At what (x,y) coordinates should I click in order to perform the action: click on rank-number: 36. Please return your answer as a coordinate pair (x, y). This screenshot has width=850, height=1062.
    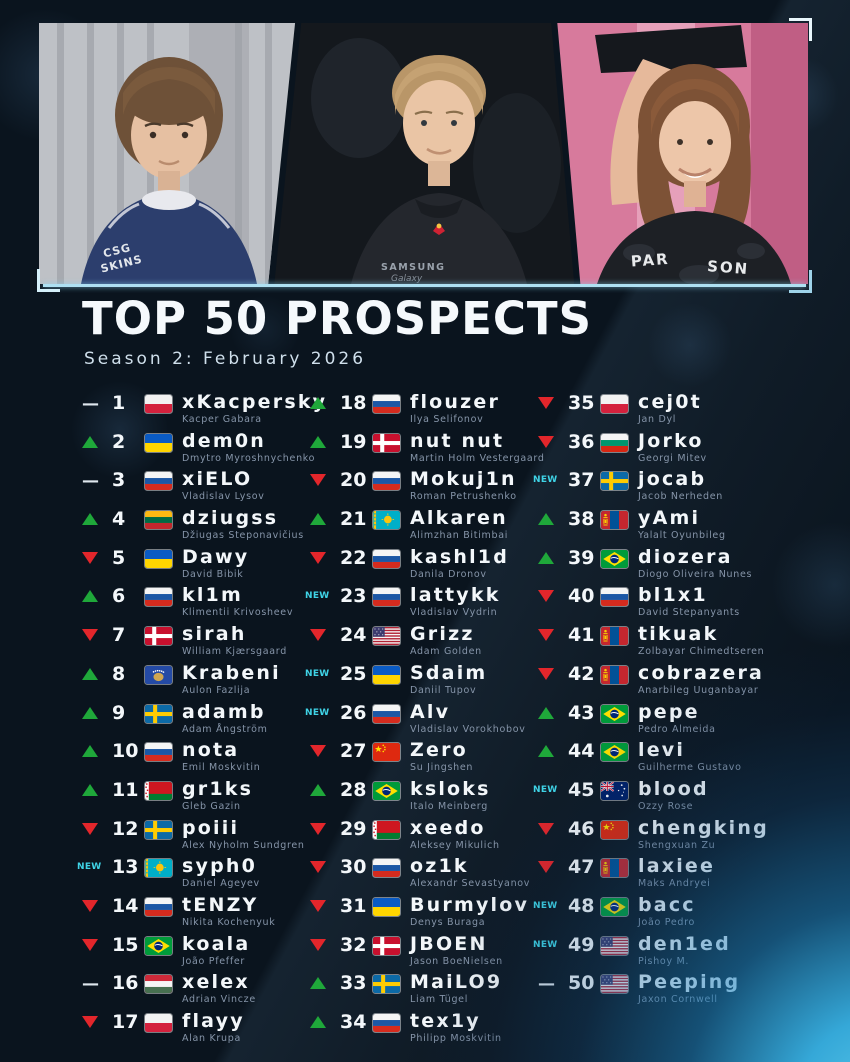
    Looking at the image, I should click on (581, 441).